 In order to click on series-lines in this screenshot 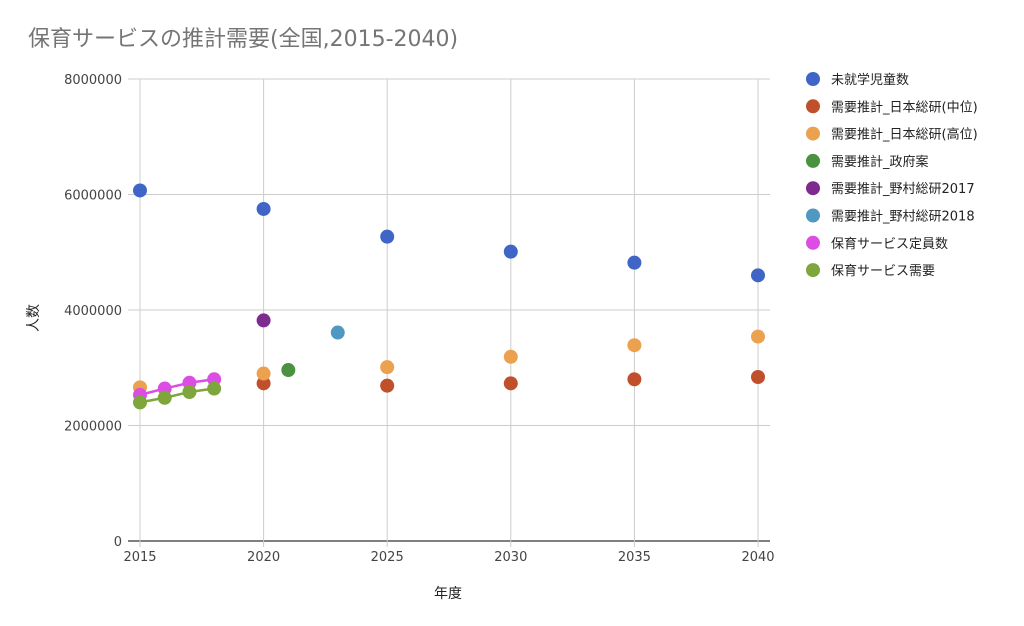, I will do `click(177, 391)`.